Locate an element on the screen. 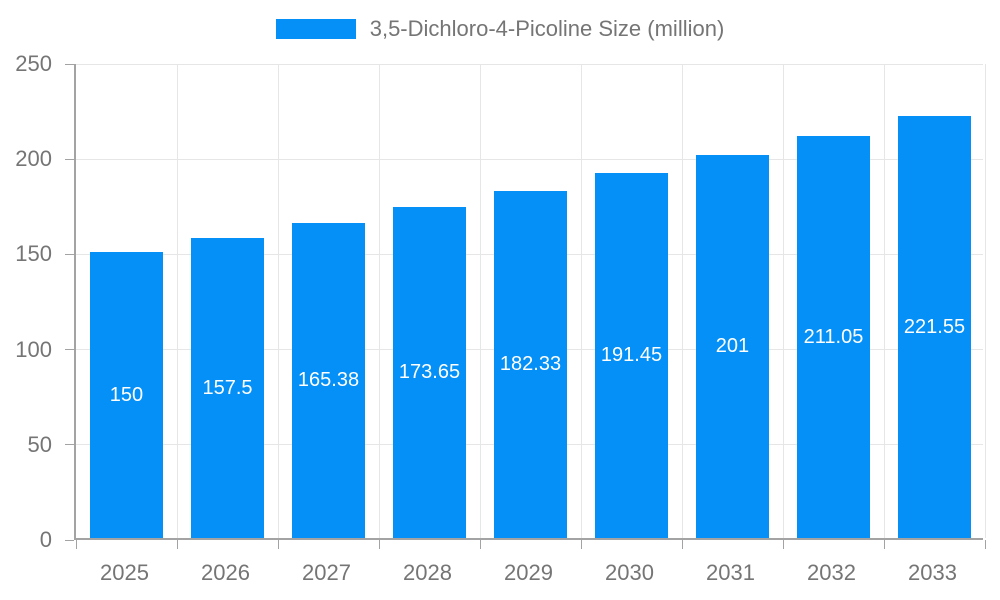 The height and width of the screenshot is (600, 1000). bar-value-label: 157.5 is located at coordinates (227, 387).